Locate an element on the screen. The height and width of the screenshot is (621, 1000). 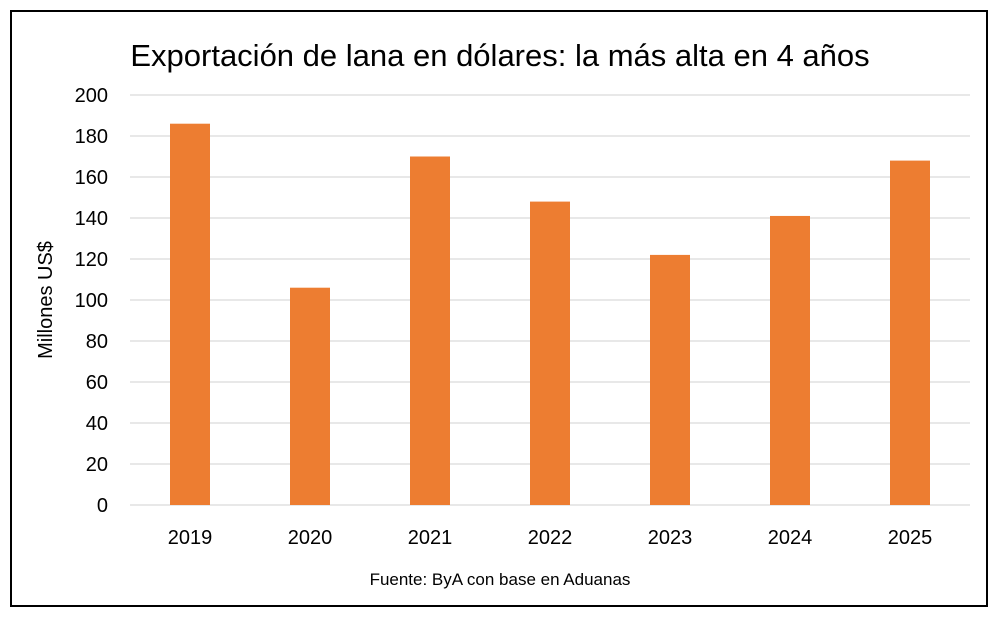
x-tick-label: 2025 is located at coordinates (910, 538).